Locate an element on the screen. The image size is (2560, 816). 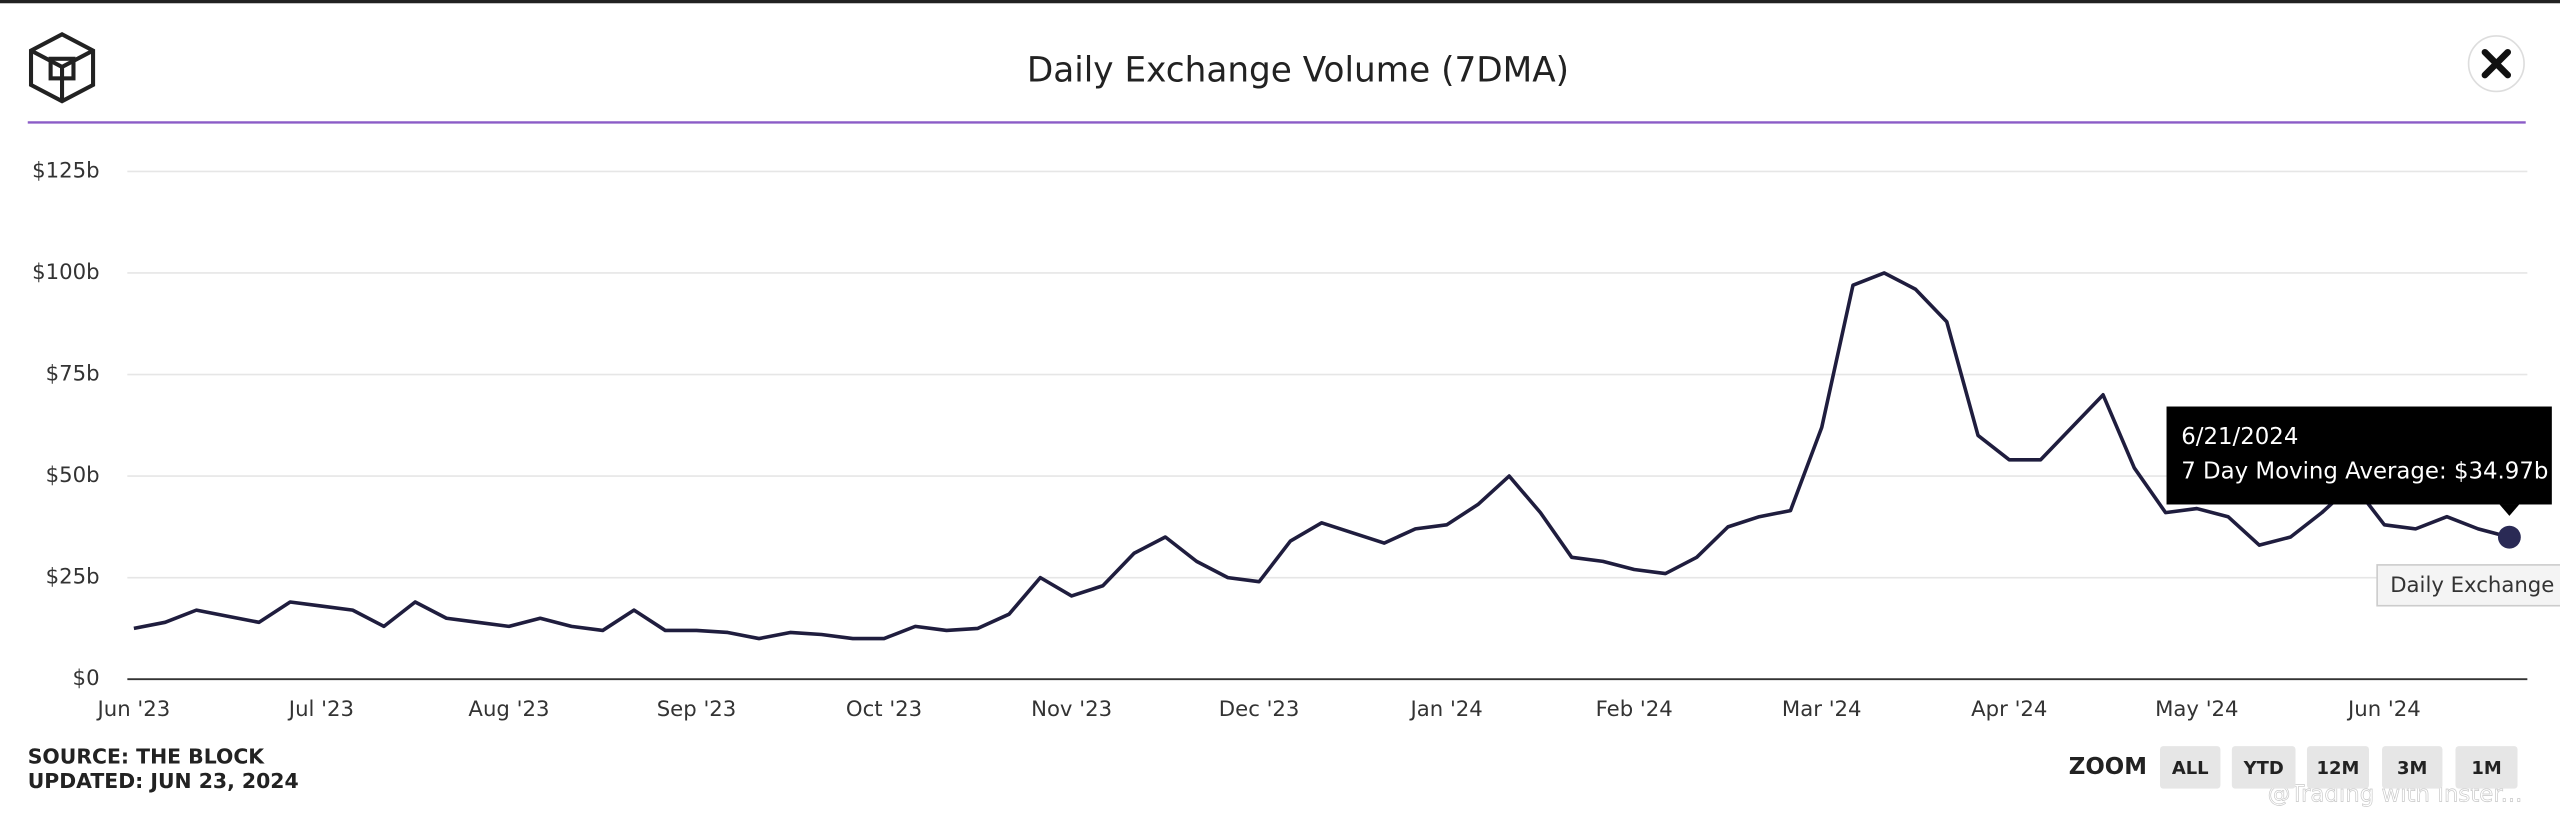
zoom-button-label: 1M is located at coordinates (2486, 768).